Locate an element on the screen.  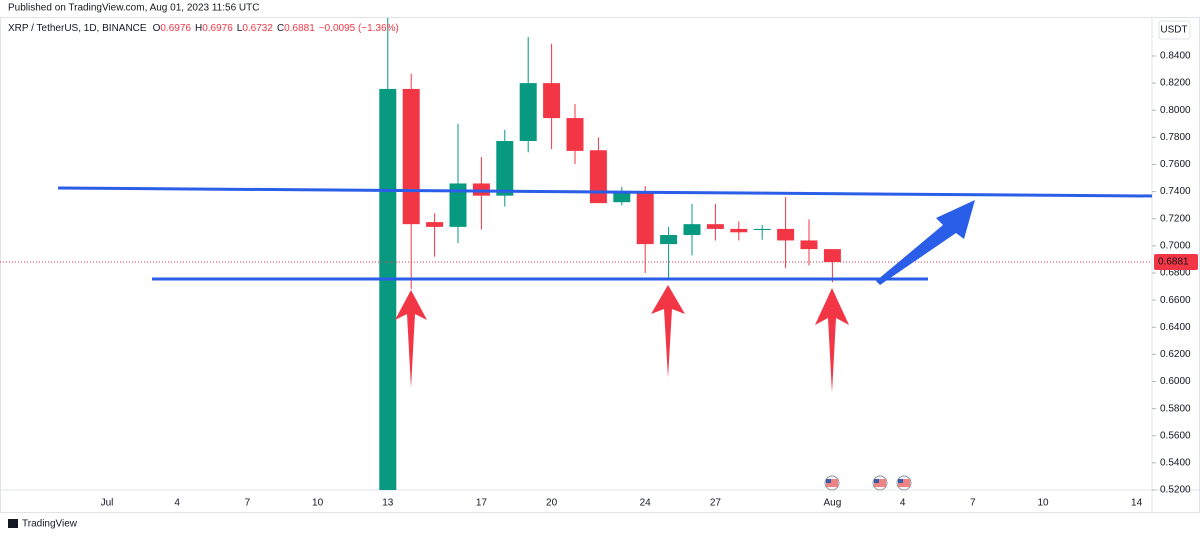
y-tick-label: 0.6800 is located at coordinates (1175, 273).